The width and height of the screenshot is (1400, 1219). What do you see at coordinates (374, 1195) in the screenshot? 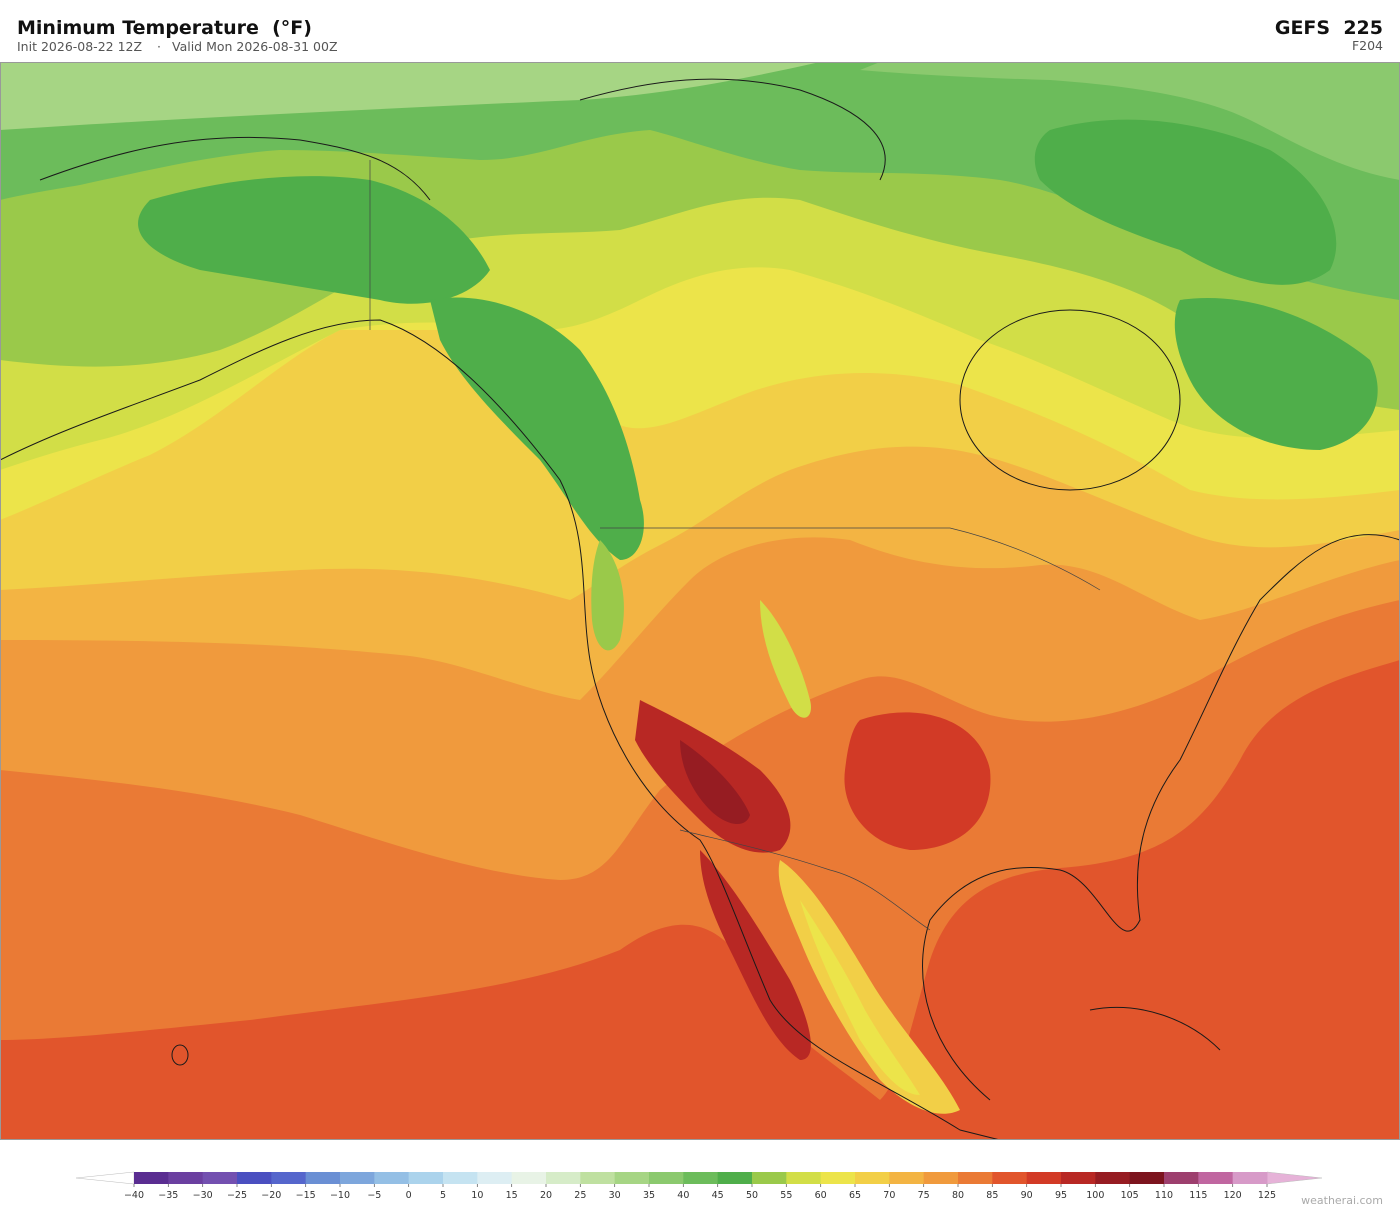
I see `colorbar-tick-label: −5` at bounding box center [374, 1195].